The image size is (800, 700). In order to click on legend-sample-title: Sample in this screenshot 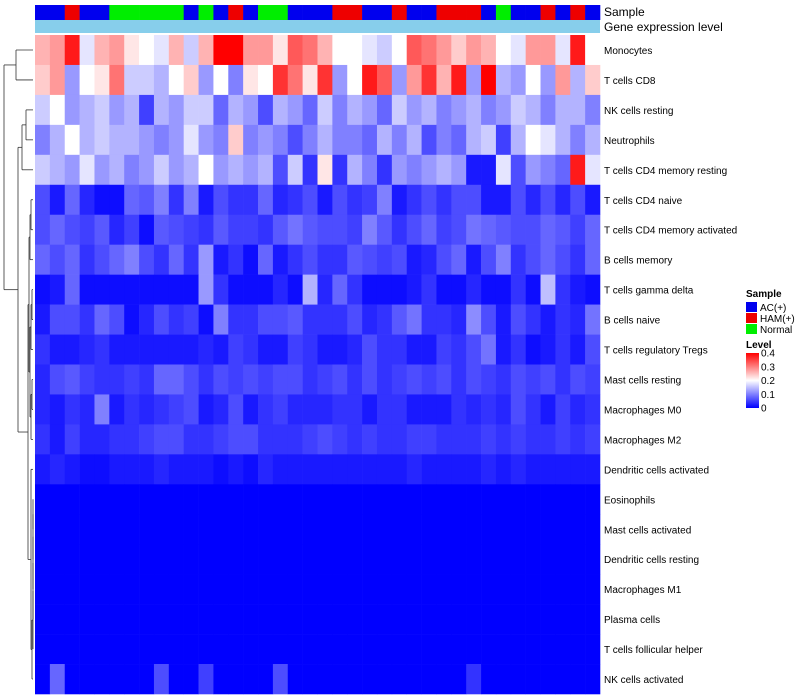, I will do `click(764, 294)`.